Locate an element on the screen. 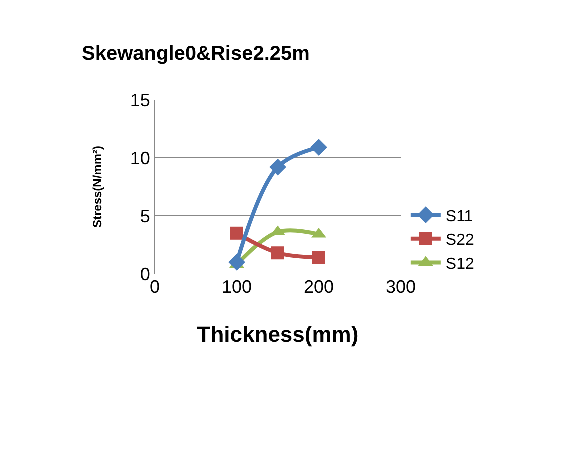 This screenshot has height=459, width=586. x-tick-label: 200 is located at coordinates (319, 287).